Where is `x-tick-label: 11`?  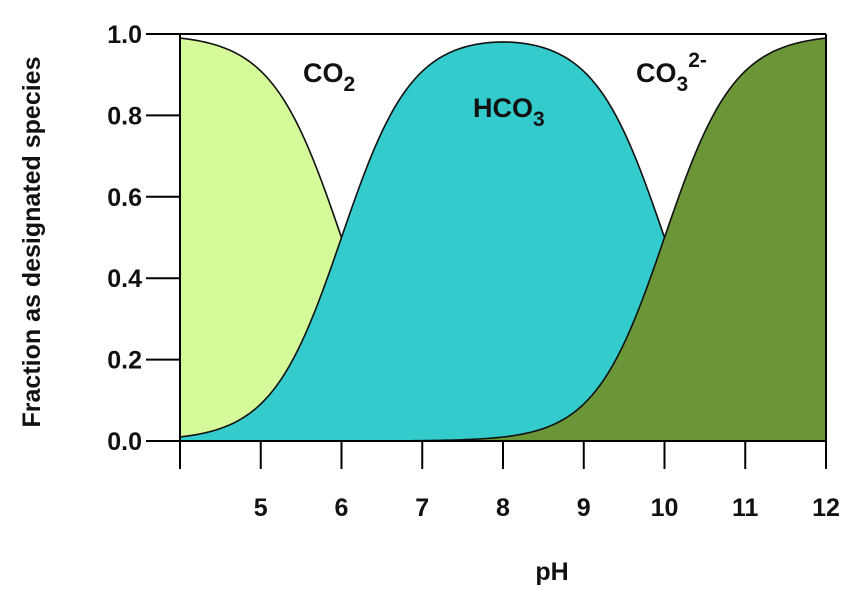 x-tick-label: 11 is located at coordinates (745, 508).